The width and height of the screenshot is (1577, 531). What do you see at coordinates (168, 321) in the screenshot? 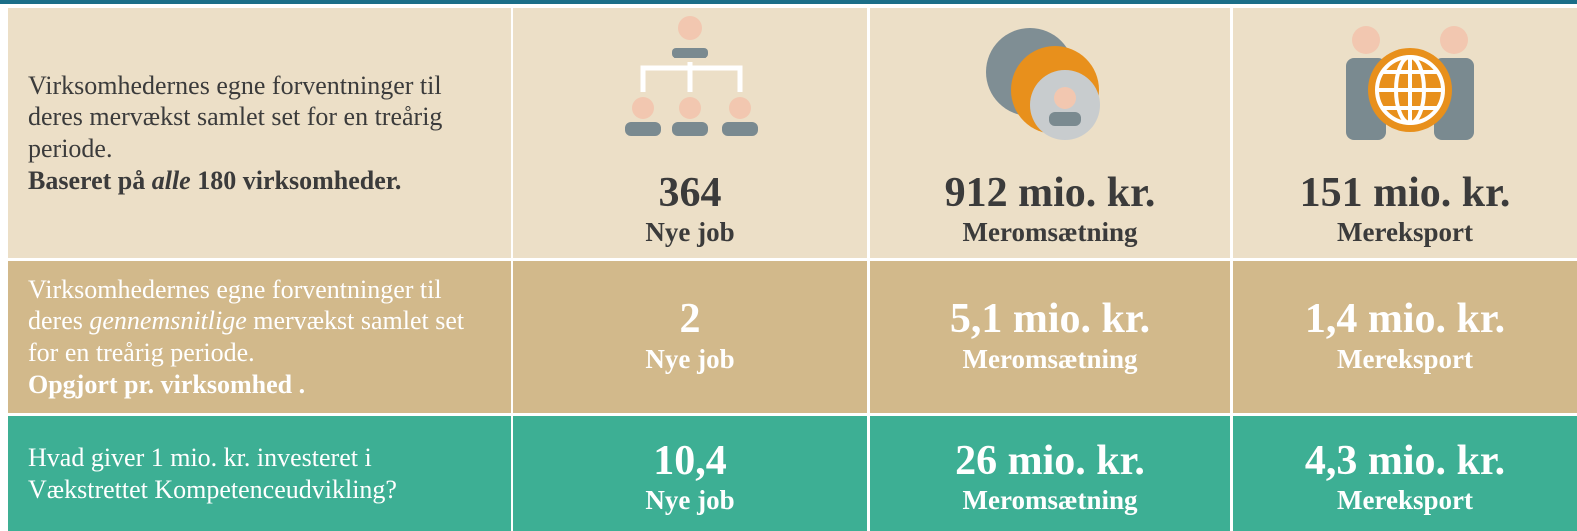
I see `description-text: gennemsnitlige` at bounding box center [168, 321].